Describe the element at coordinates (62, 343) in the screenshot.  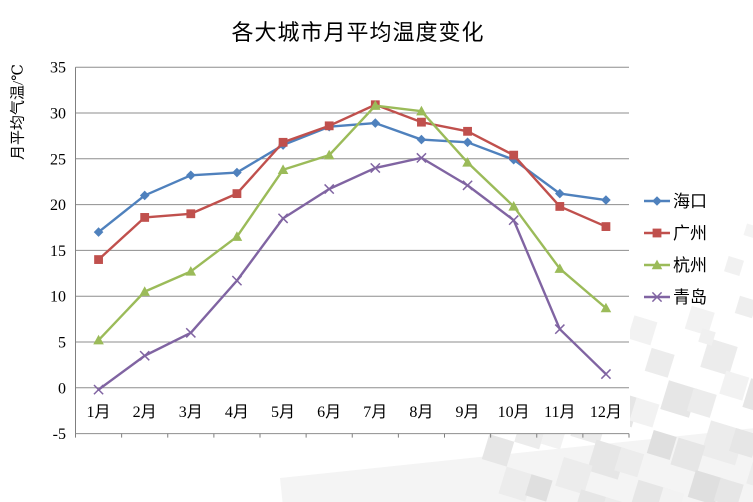
I see `y-tick-label: 5` at that location.